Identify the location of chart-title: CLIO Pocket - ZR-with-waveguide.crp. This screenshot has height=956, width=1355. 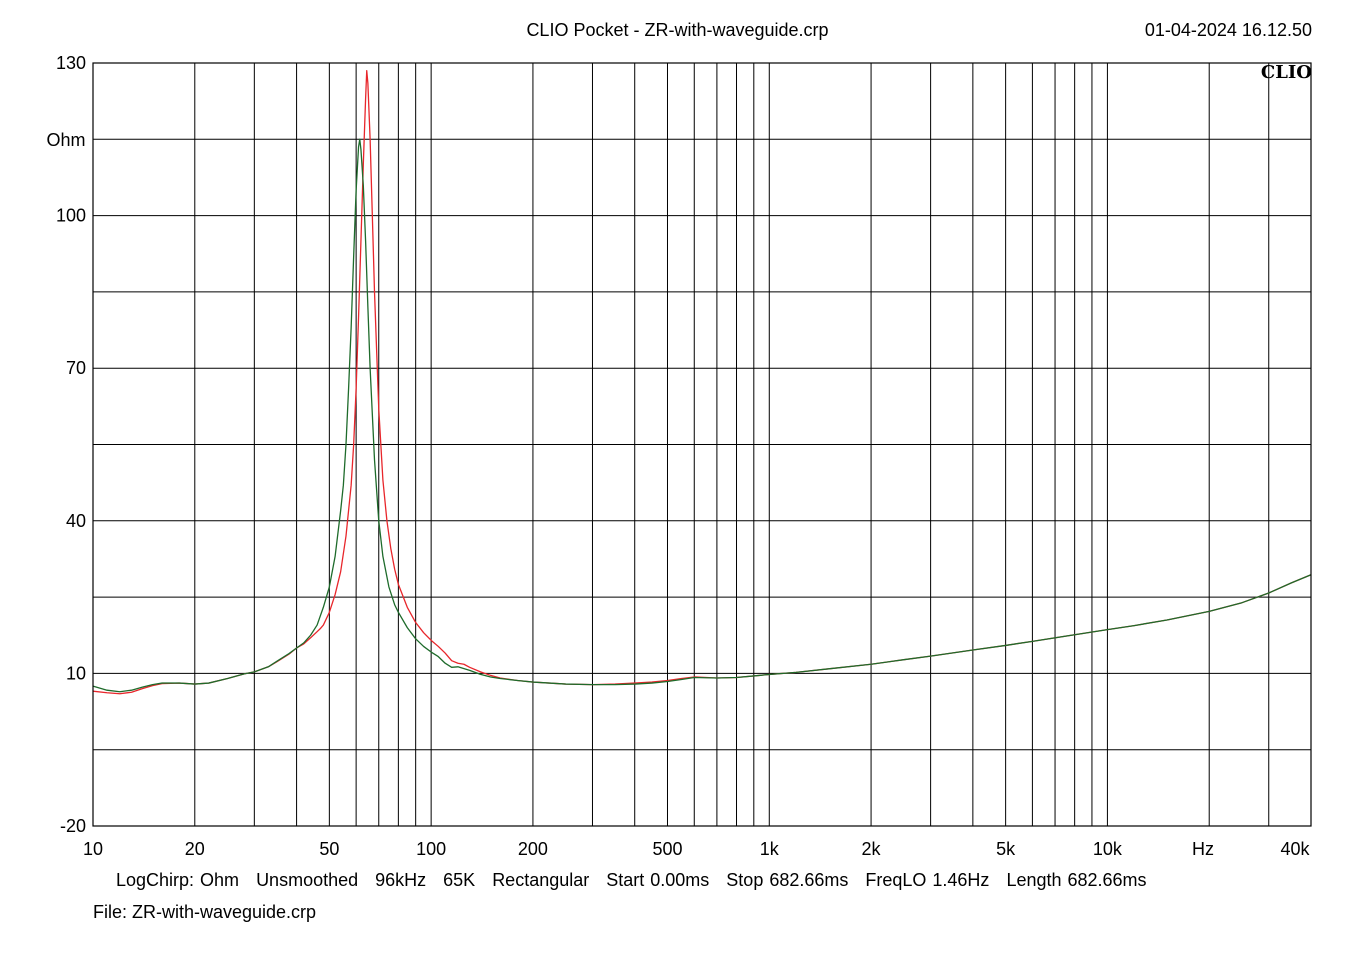
(677, 30).